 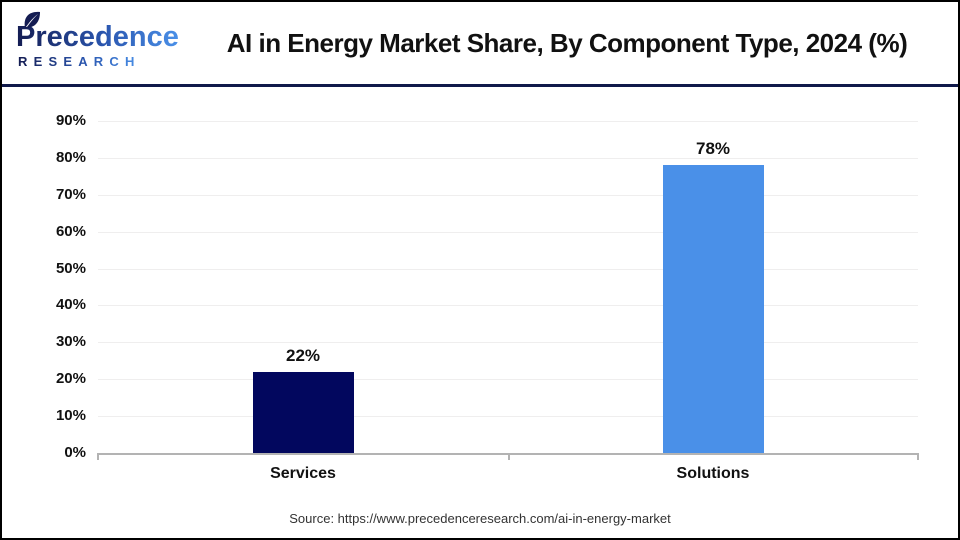 What do you see at coordinates (713, 473) in the screenshot?
I see `x-axis-category-label: Solutions` at bounding box center [713, 473].